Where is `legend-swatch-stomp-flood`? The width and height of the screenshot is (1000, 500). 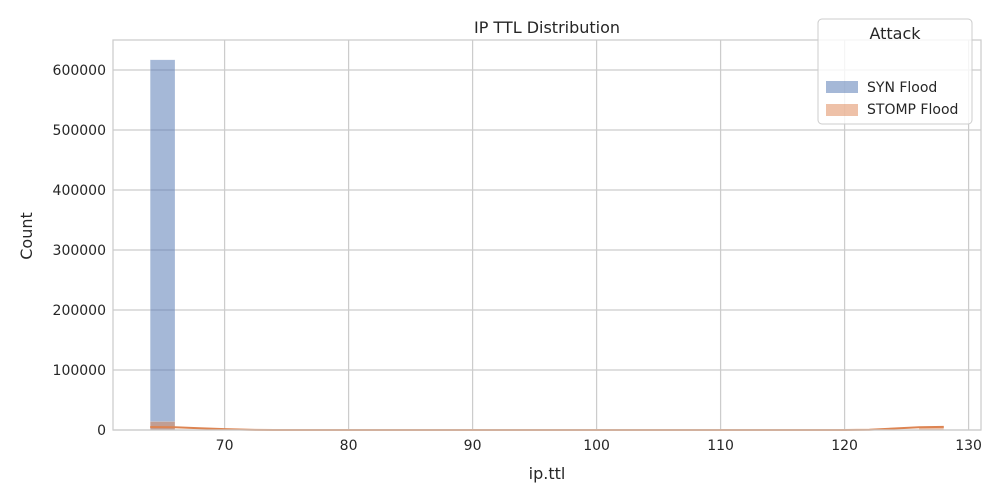
legend-swatch-stomp-flood is located at coordinates (842, 110).